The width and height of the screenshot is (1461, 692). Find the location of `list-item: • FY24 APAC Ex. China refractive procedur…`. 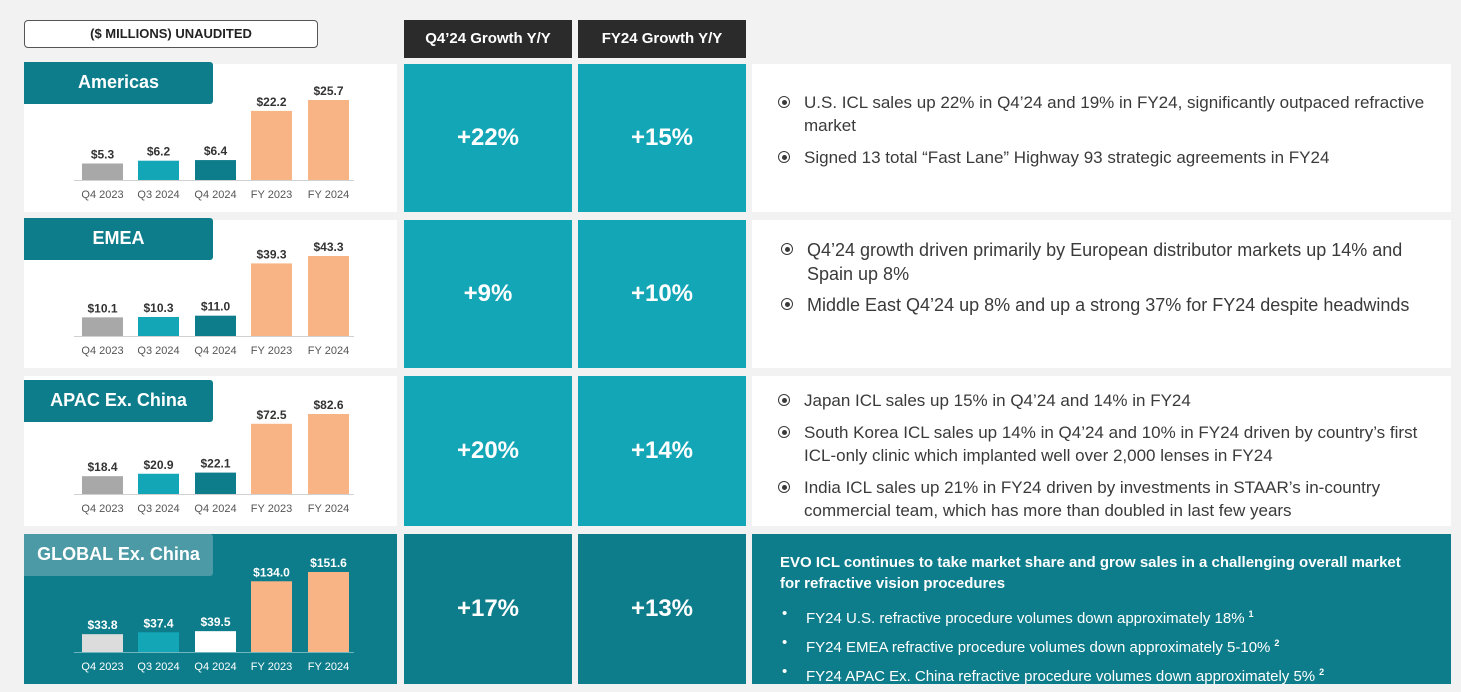

list-item: • FY24 APAC Ex. China refractive procedur… is located at coordinates (1053, 674).